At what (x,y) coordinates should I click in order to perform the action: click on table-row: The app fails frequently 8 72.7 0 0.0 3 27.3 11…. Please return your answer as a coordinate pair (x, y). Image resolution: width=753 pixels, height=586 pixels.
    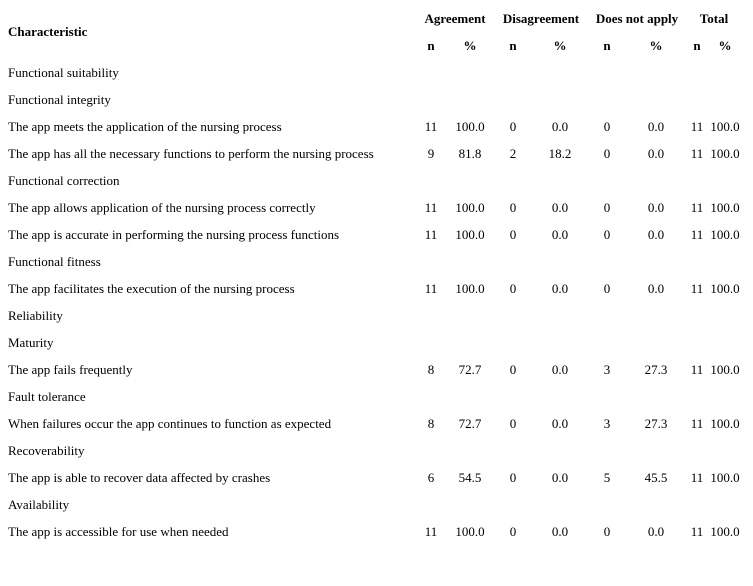
    Looking at the image, I should click on (373, 369).